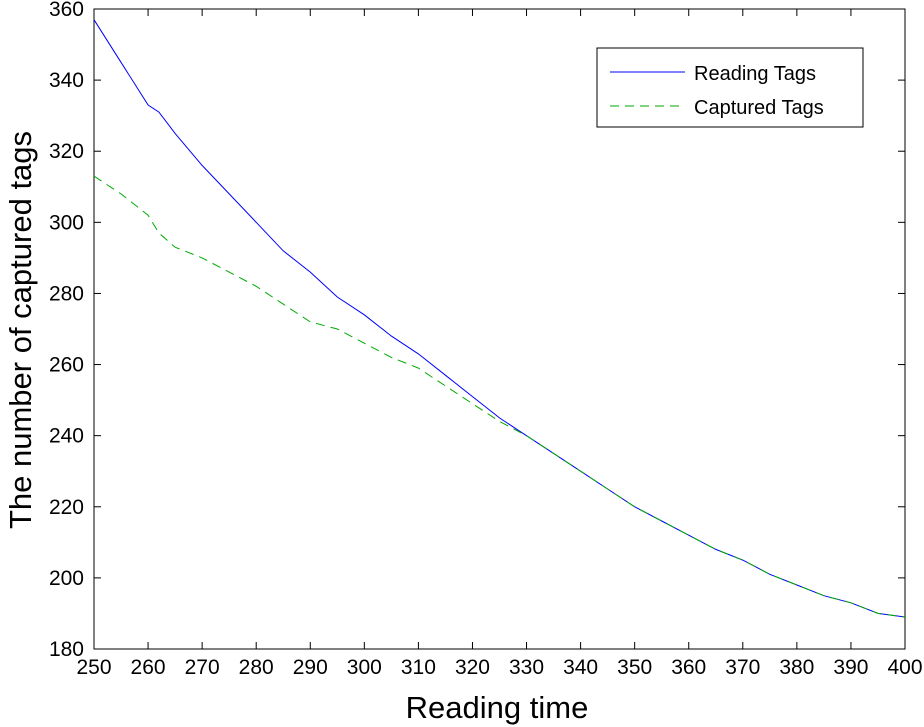 Image resolution: width=924 pixels, height=727 pixels. I want to click on x-tick-label: 330, so click(526, 667).